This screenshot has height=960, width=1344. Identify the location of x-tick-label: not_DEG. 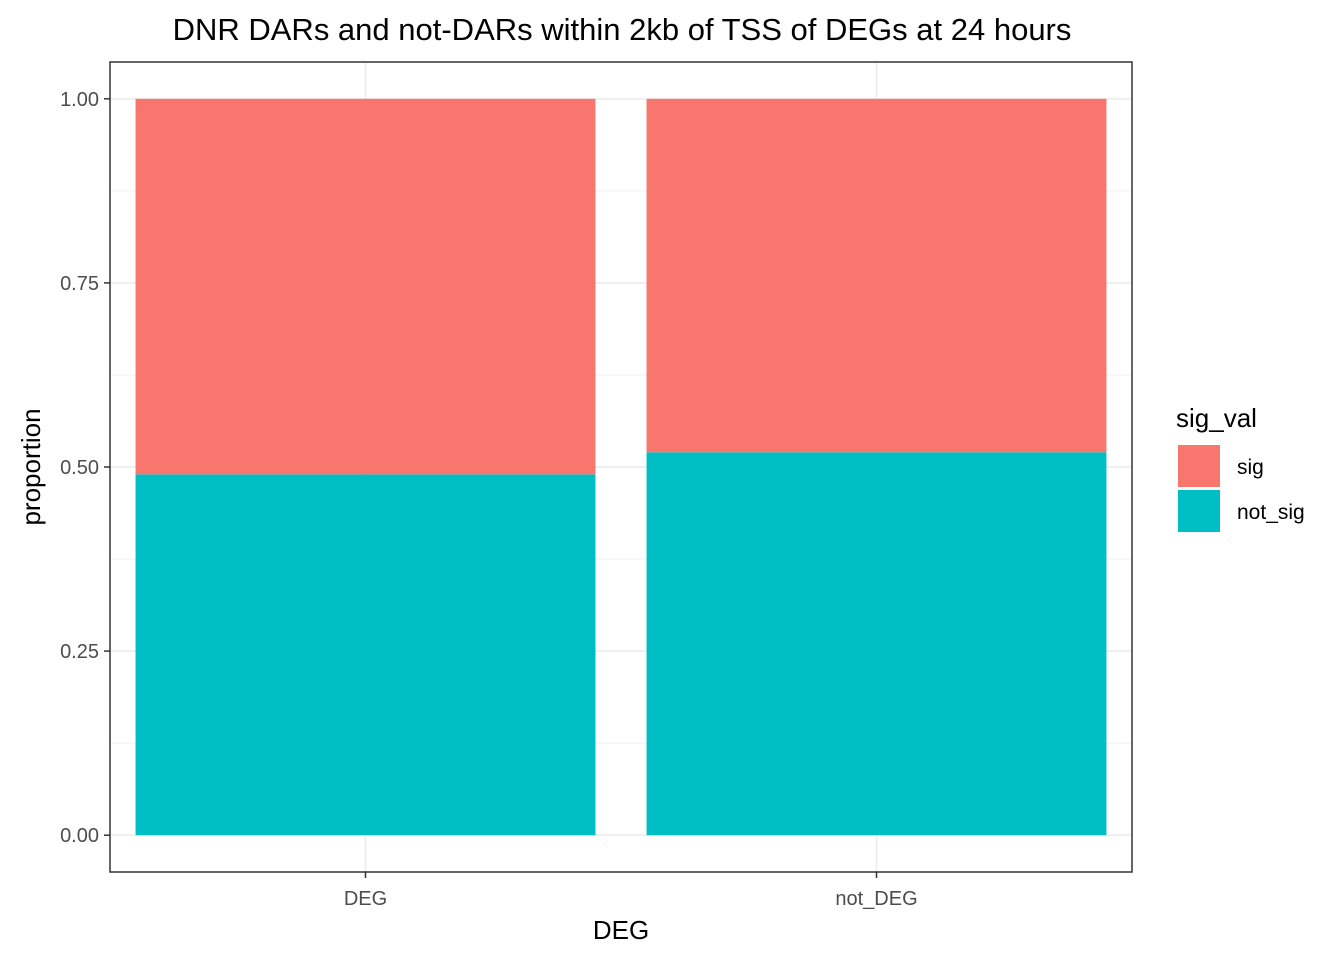
(876, 899).